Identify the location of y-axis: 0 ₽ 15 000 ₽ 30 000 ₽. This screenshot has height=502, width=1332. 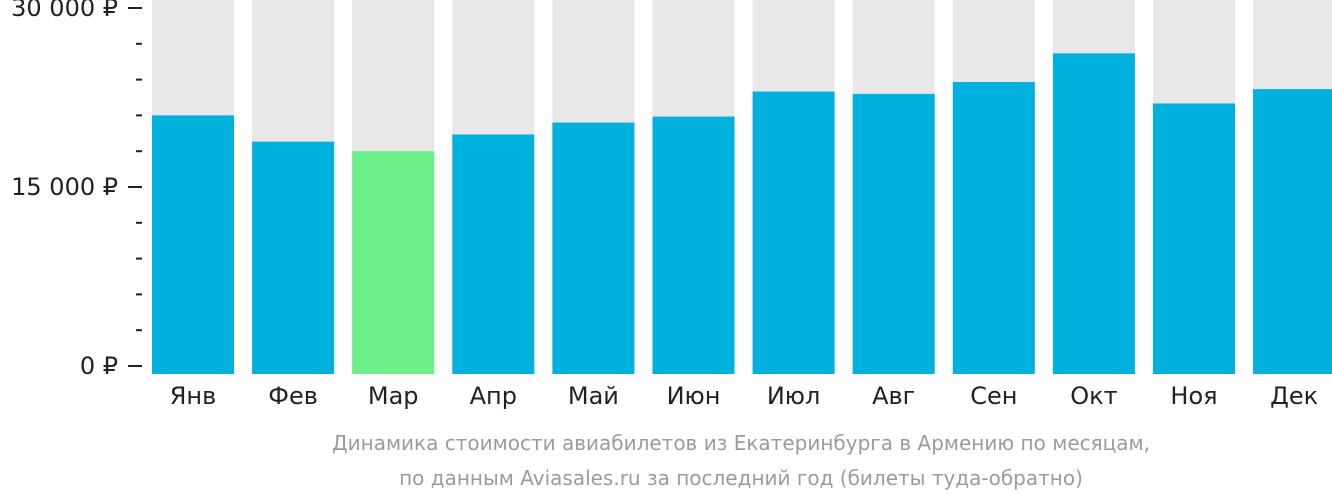
(76, 190).